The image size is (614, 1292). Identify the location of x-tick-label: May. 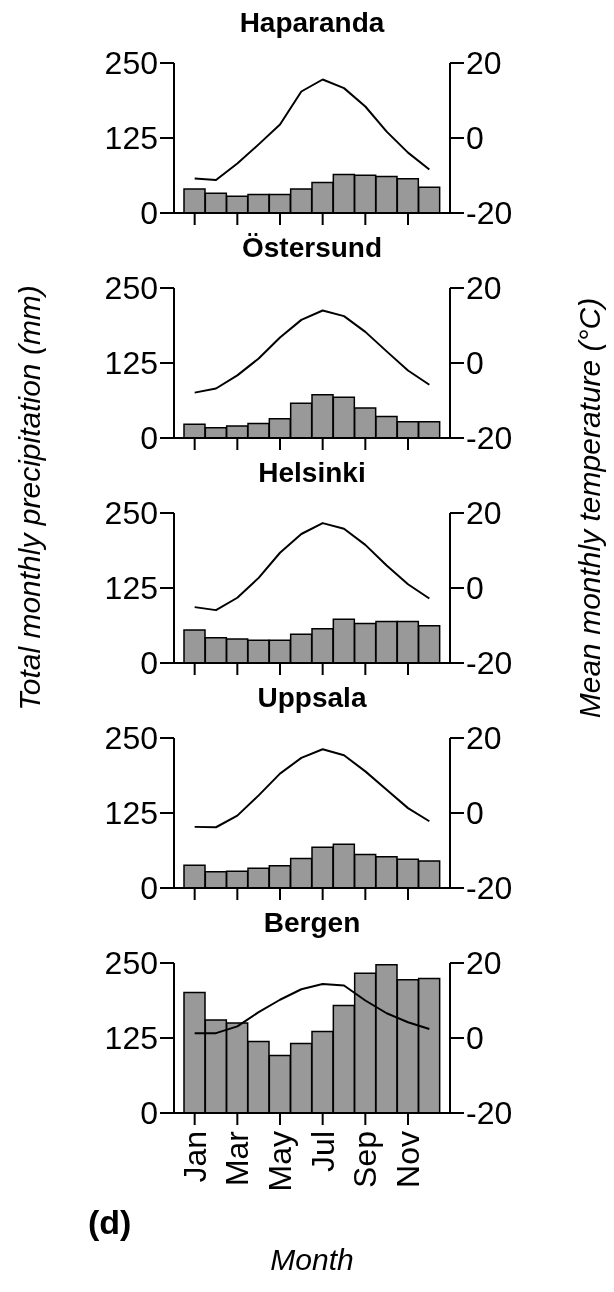
(280, 1161).